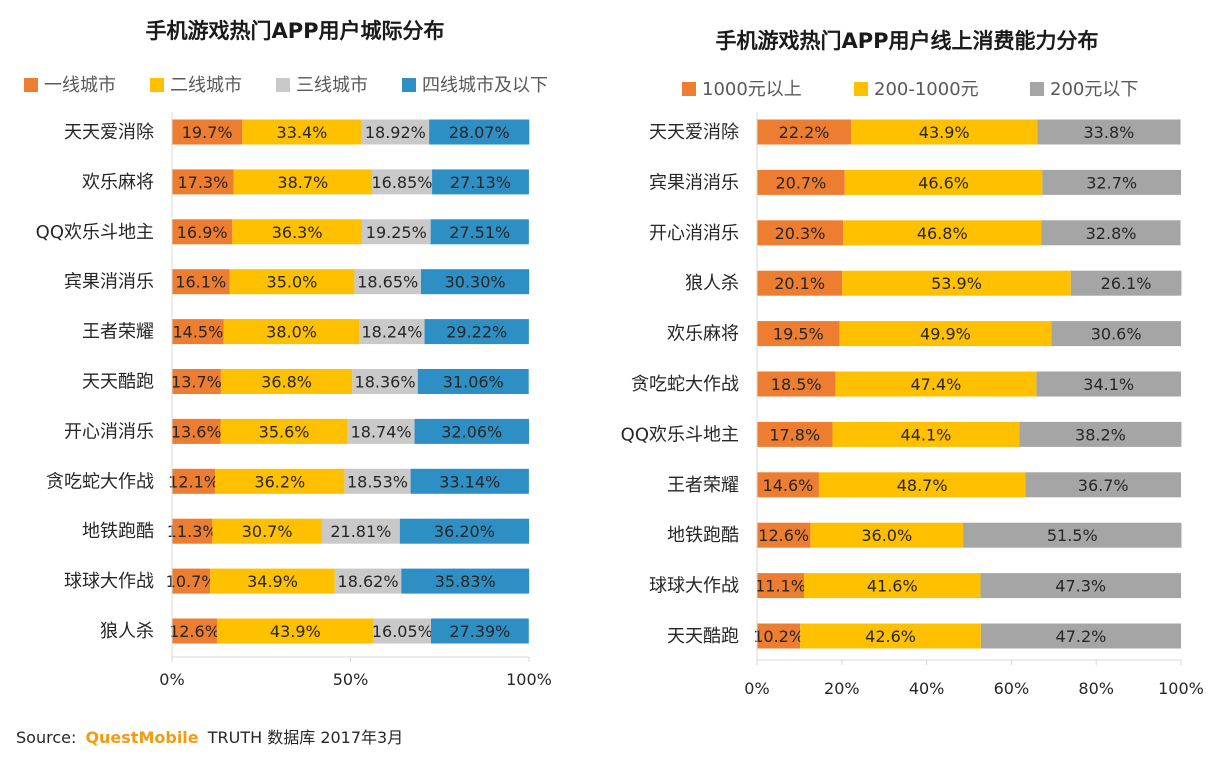  Describe the element at coordinates (485, 85) in the screenshot. I see `chart1-legend-label-4: 四线城市及以下` at that location.